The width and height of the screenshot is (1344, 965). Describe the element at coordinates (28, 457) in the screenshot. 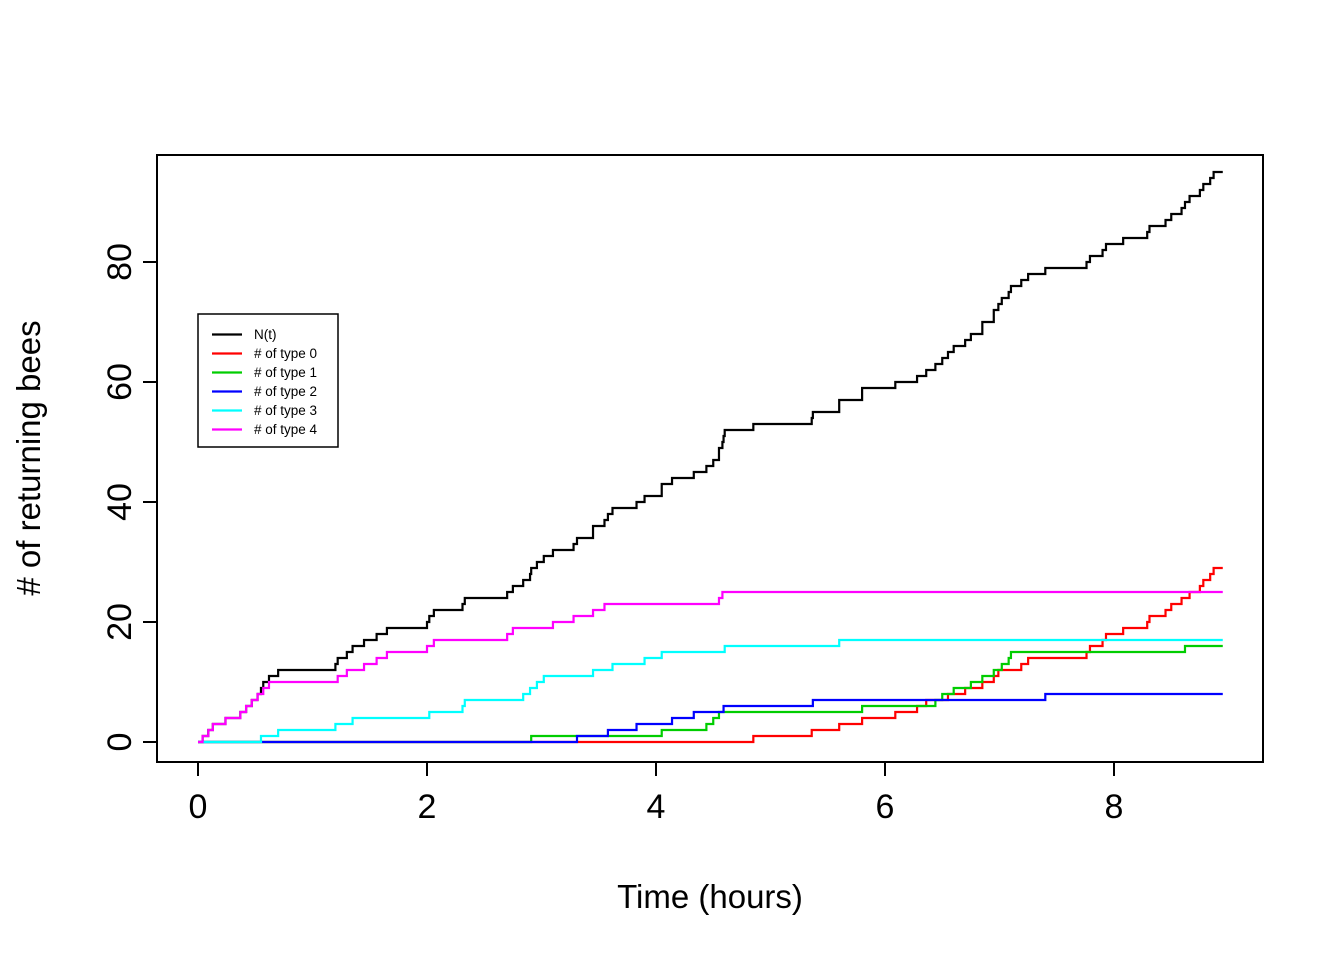

I see `y-axis-label: # of returning bees` at that location.